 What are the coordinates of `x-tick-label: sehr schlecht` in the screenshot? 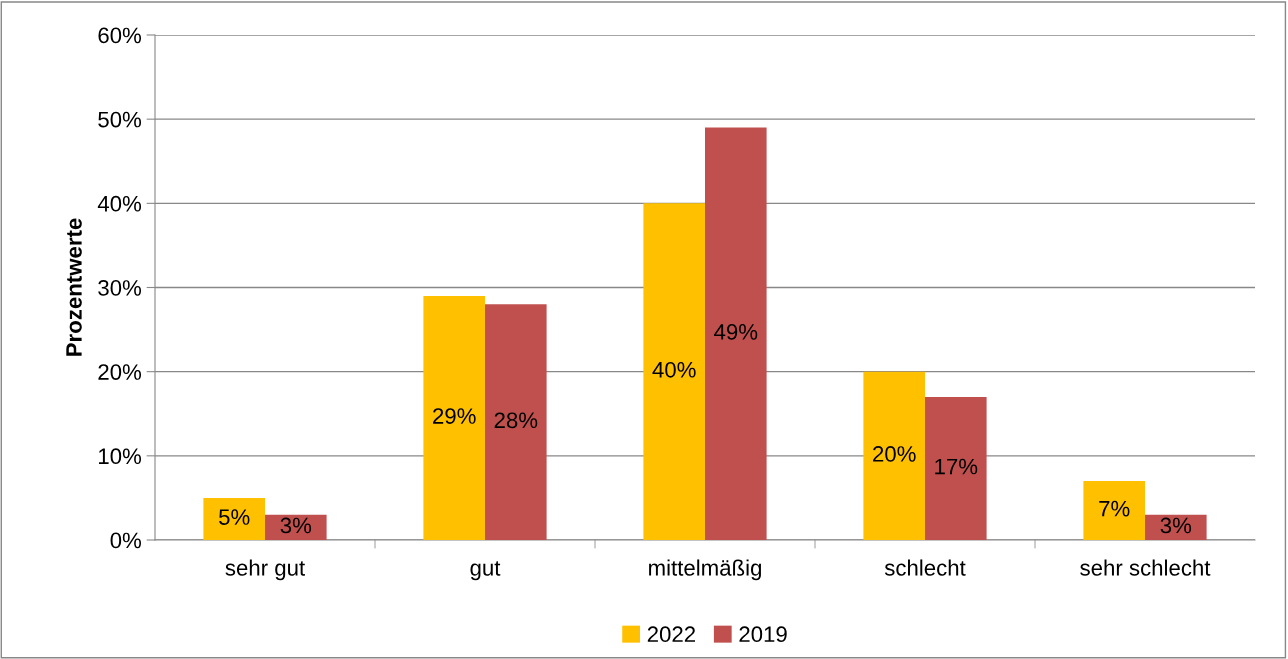 It's located at (1145, 567).